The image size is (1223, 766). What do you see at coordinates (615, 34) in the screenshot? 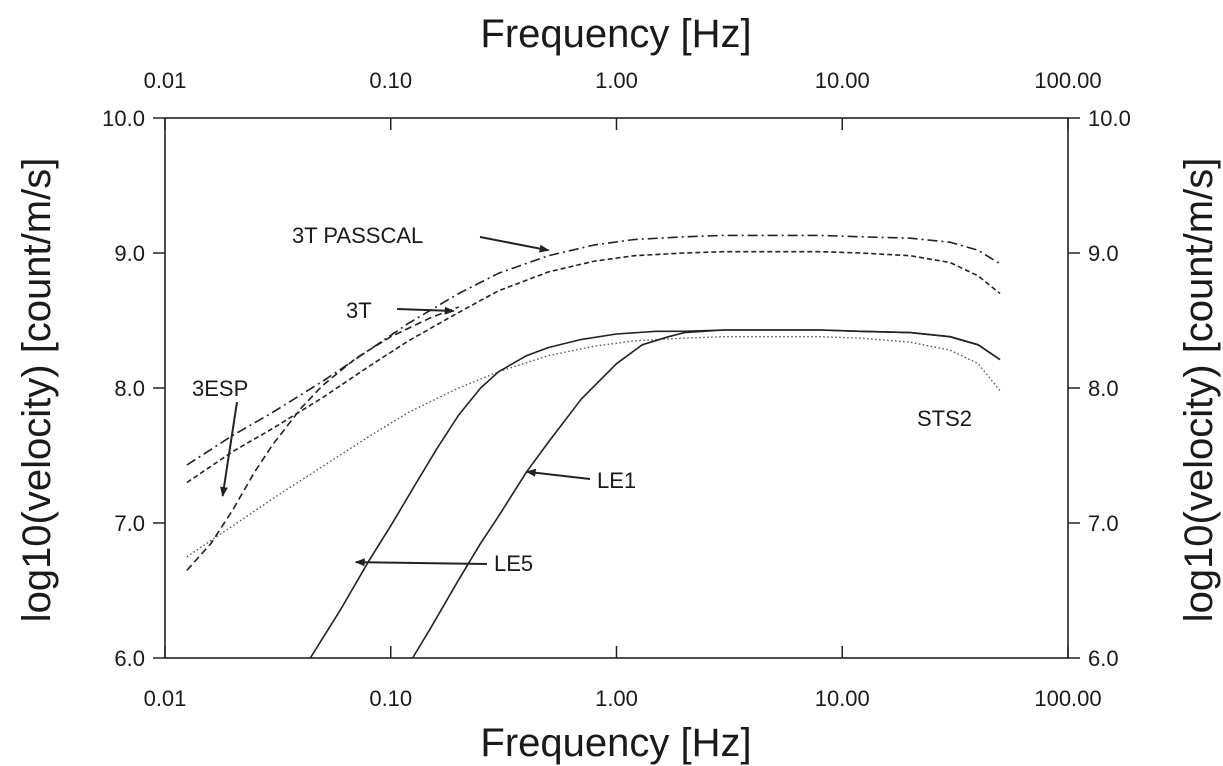
I see `x-axis-title-top: Frequency [Hz]` at bounding box center [615, 34].